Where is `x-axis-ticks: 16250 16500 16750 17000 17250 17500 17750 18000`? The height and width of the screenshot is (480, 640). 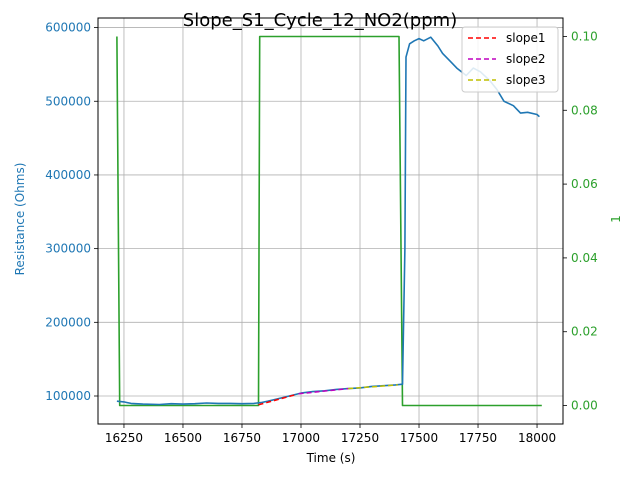 x-axis-ticks: 16250 16500 16750 17000 17250 17500 17750 18000 is located at coordinates (330, 434).